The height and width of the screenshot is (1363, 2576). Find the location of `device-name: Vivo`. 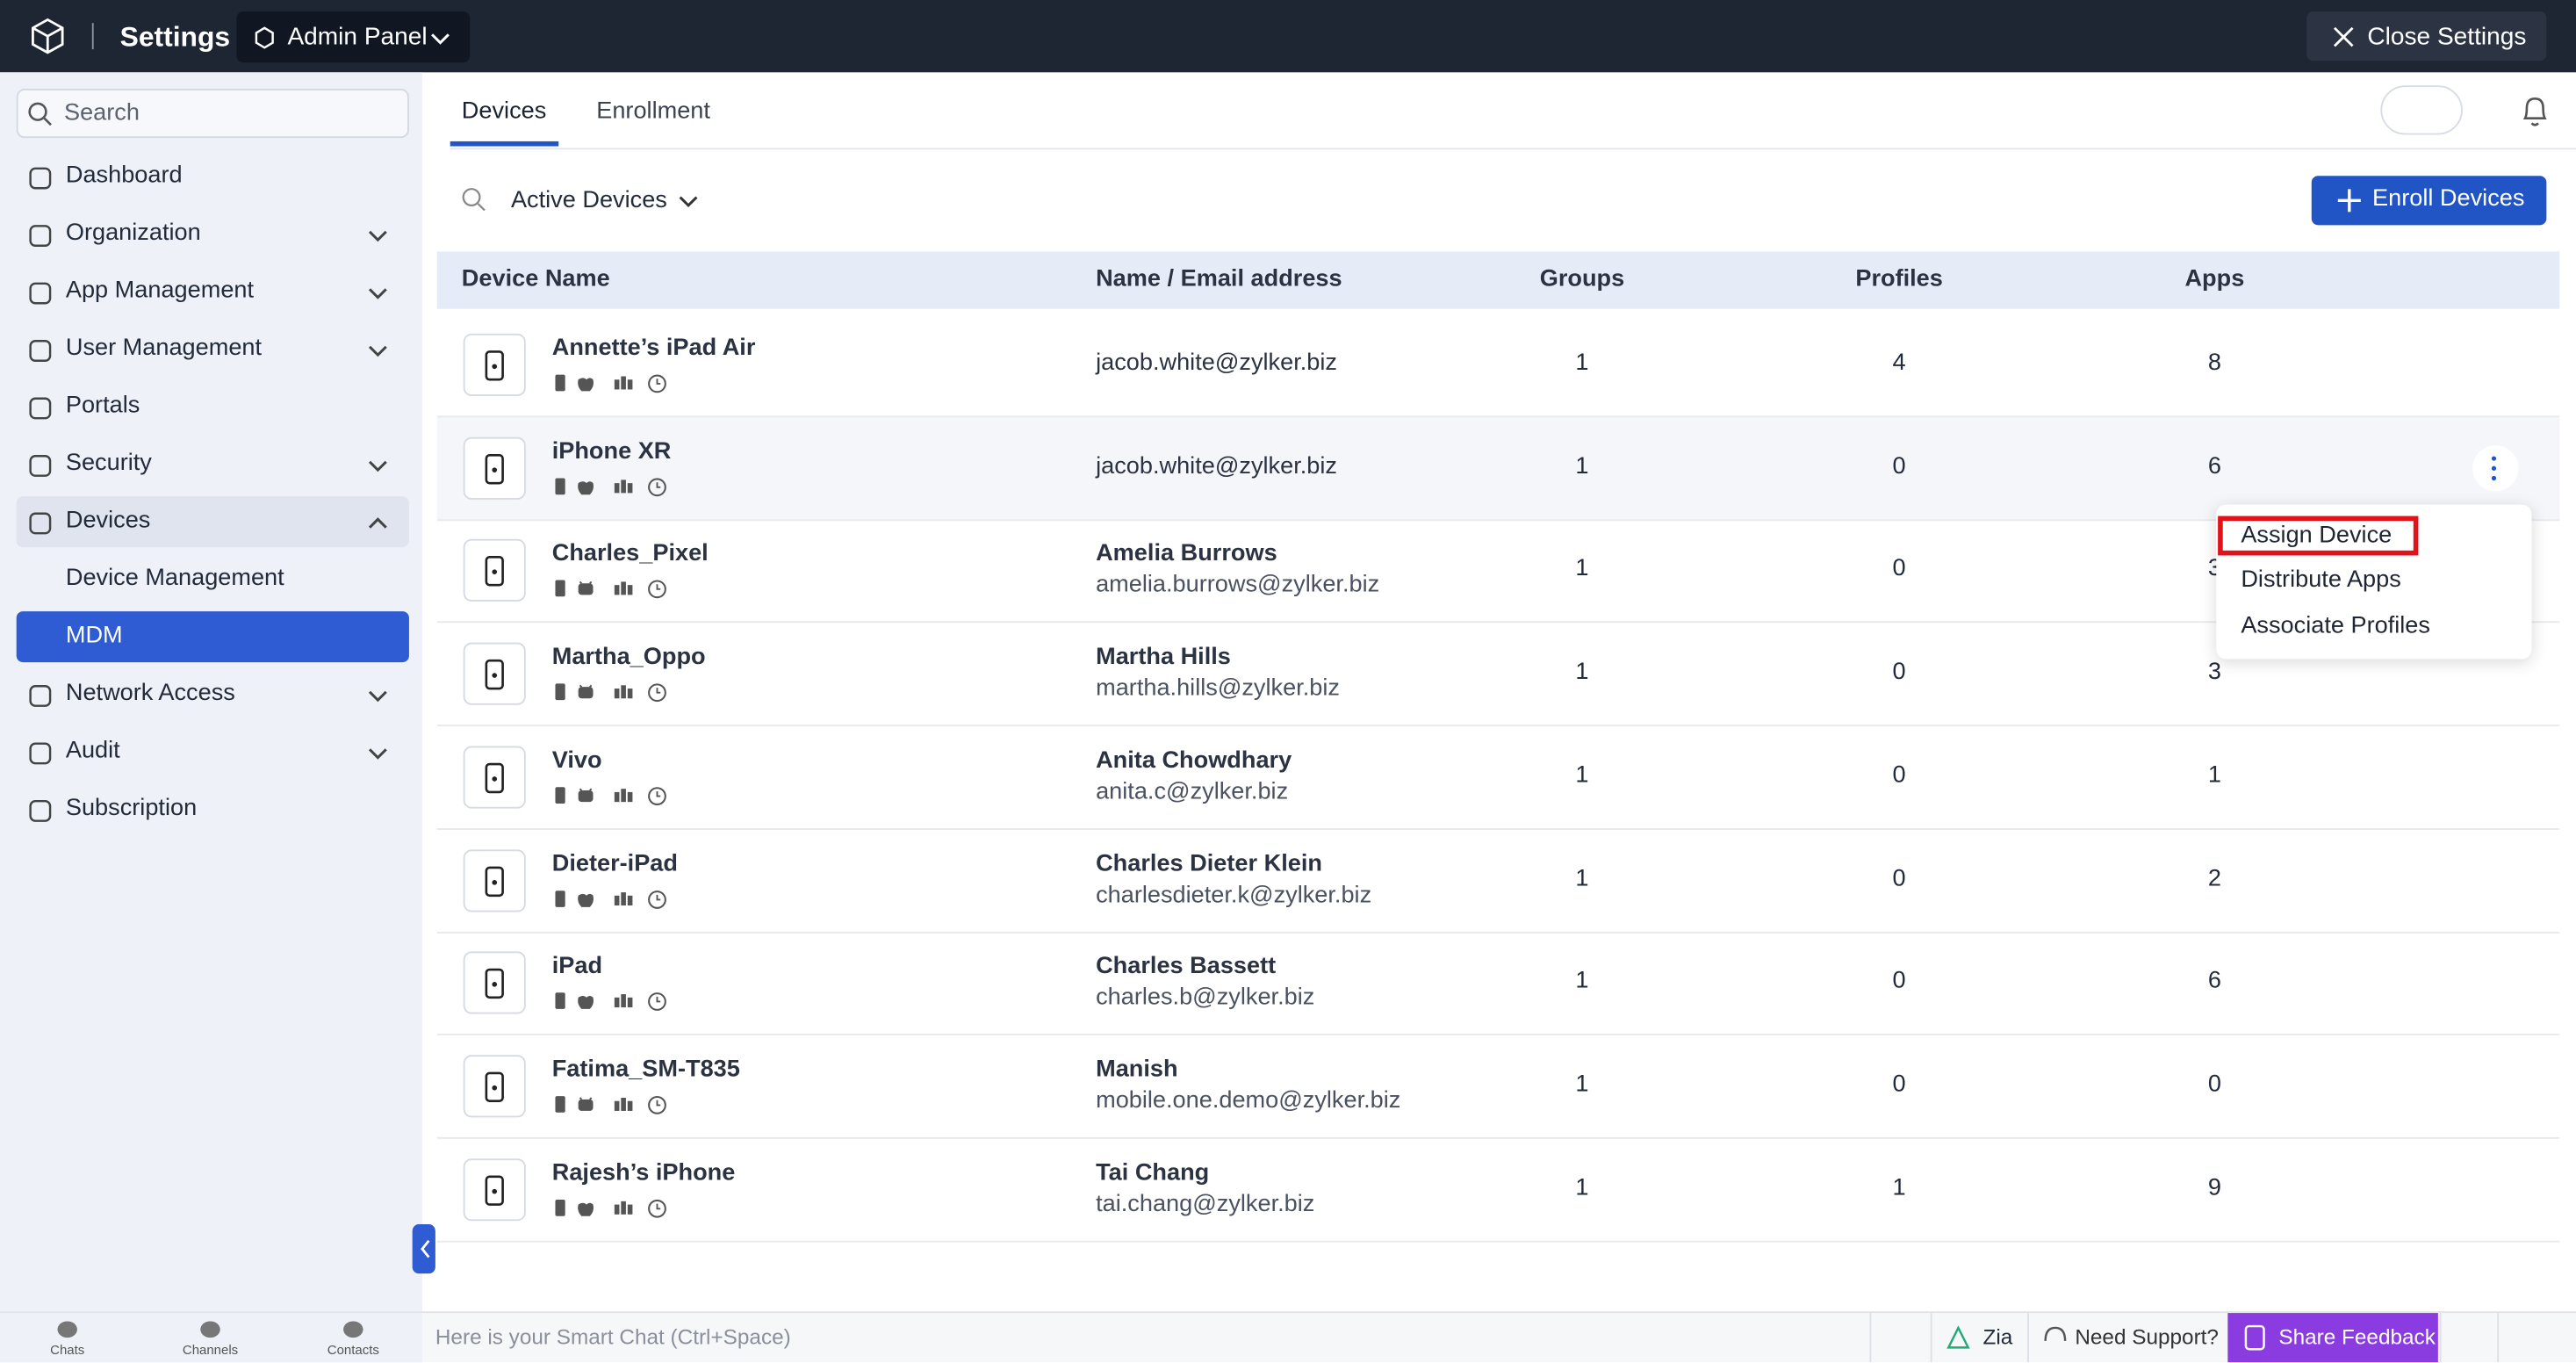

device-name: Vivo is located at coordinates (576, 760).